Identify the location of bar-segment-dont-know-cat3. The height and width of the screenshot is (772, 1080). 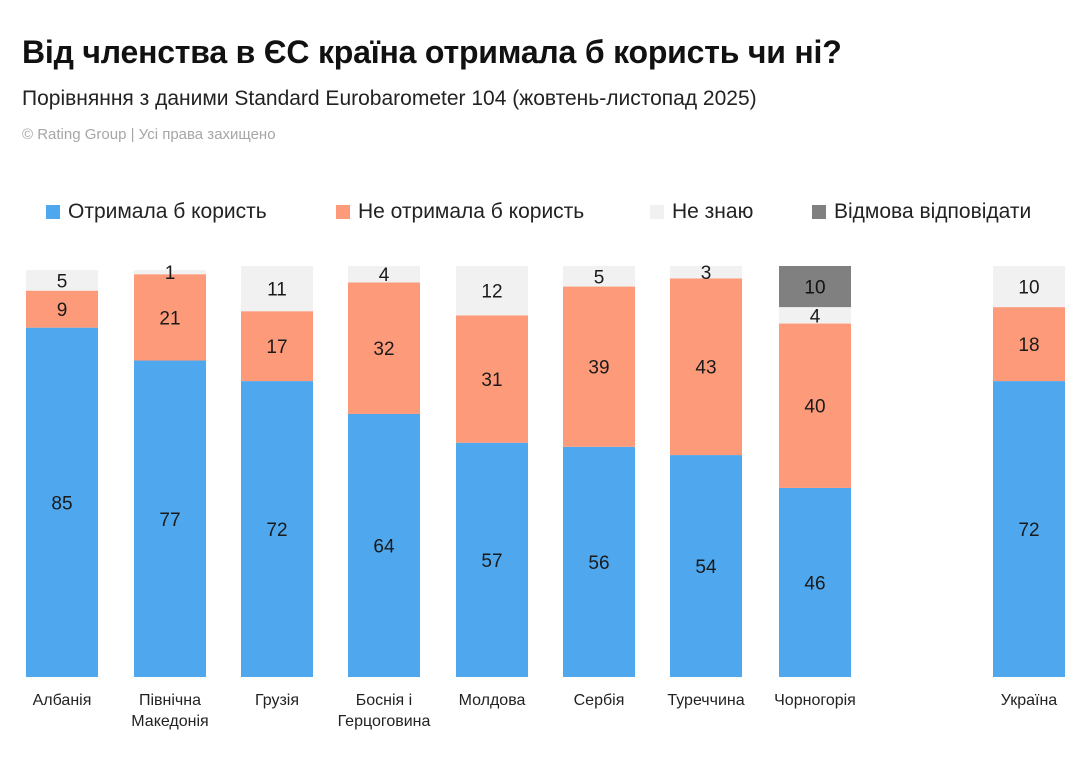
(384, 274).